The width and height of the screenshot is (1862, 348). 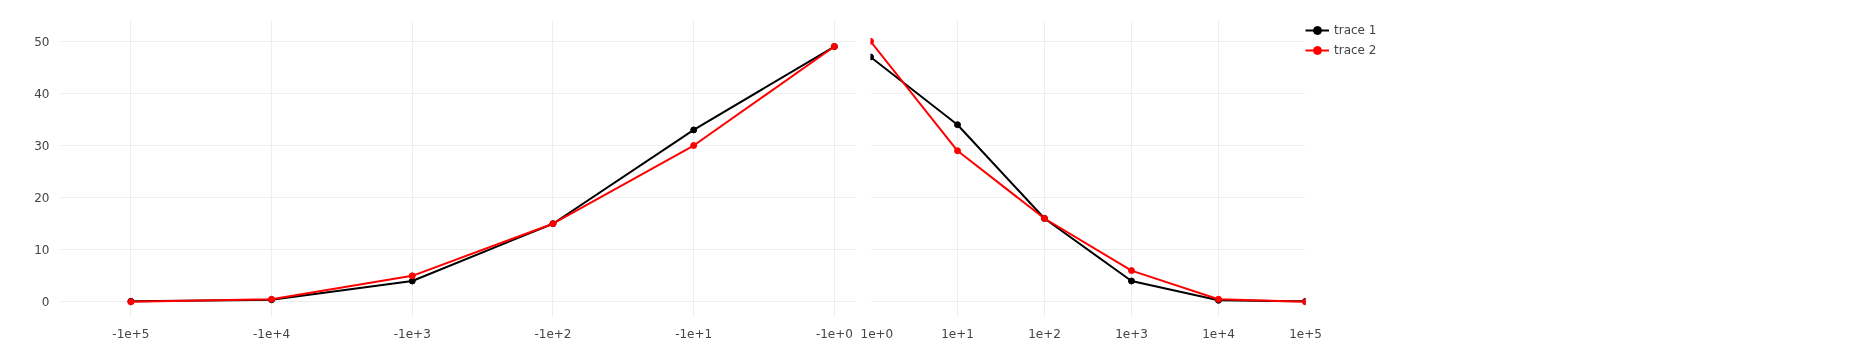 What do you see at coordinates (1218, 333) in the screenshot?
I see `x-tick-label: 1e+4` at bounding box center [1218, 333].